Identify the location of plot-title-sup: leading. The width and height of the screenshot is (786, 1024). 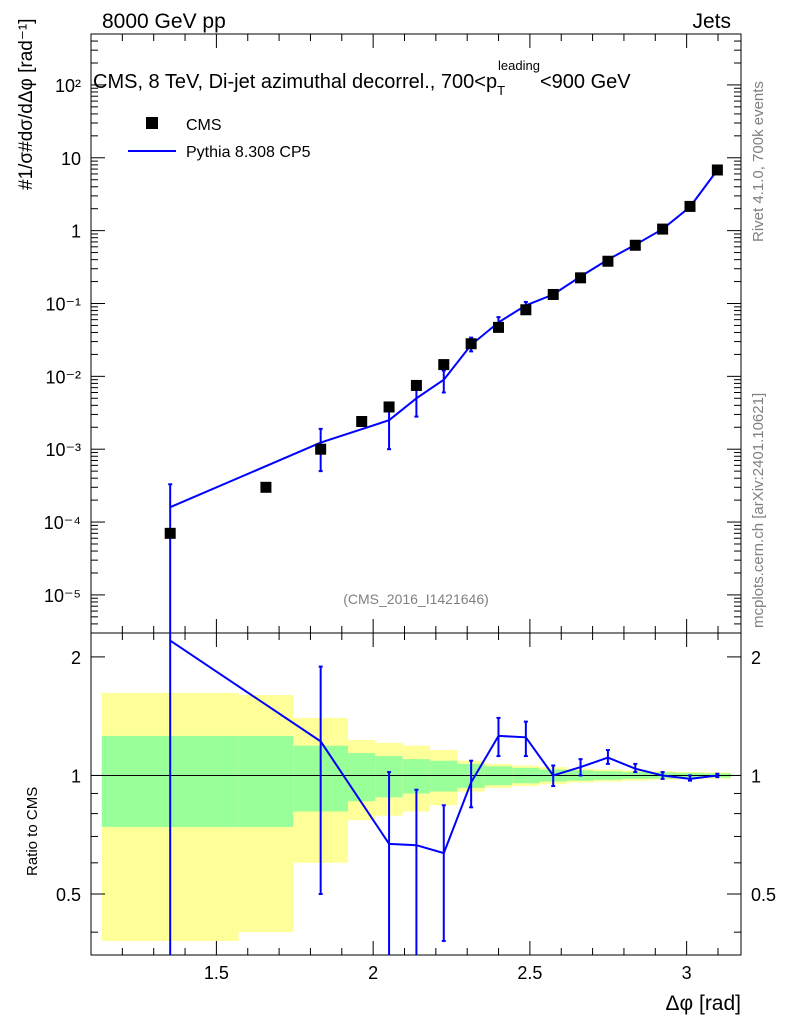
(519, 65).